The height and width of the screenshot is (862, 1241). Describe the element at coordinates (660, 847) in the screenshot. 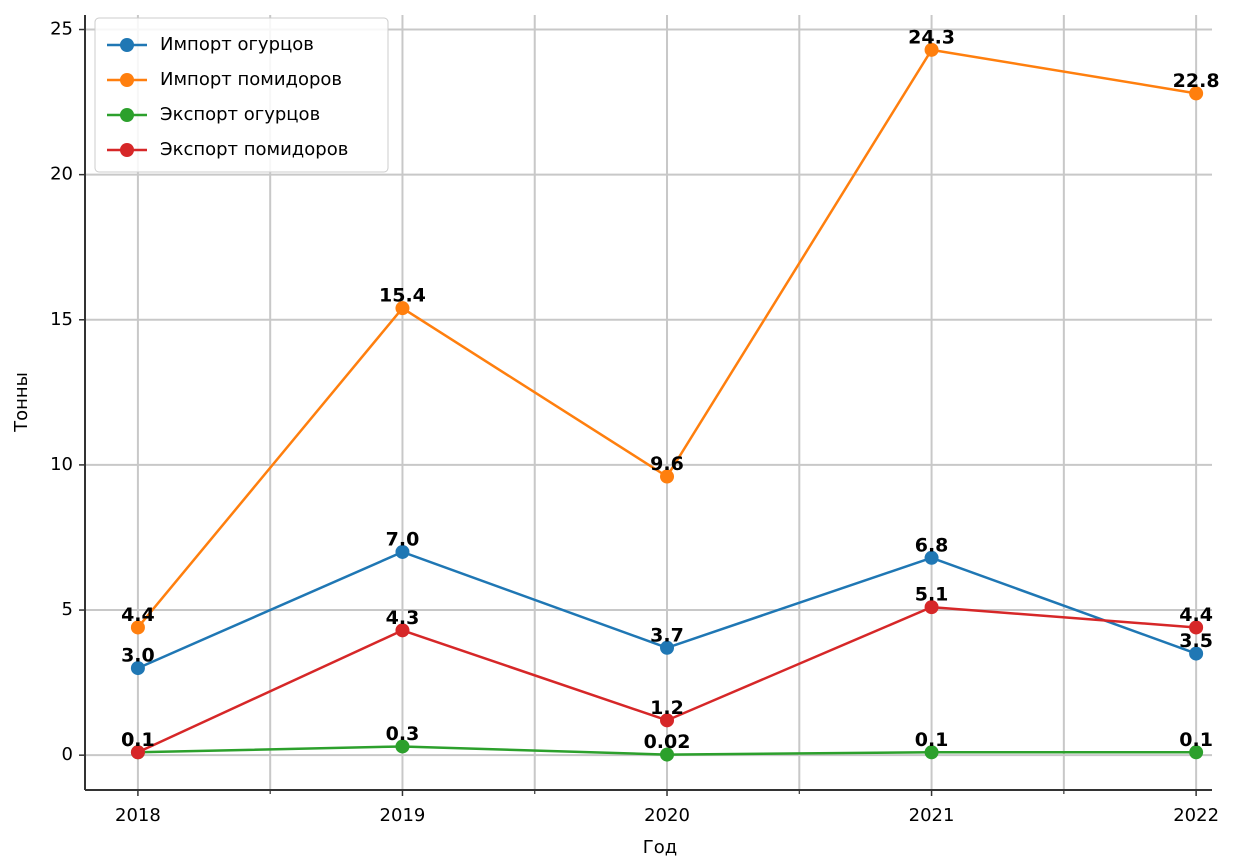

I see `x-axis-label: Год` at that location.